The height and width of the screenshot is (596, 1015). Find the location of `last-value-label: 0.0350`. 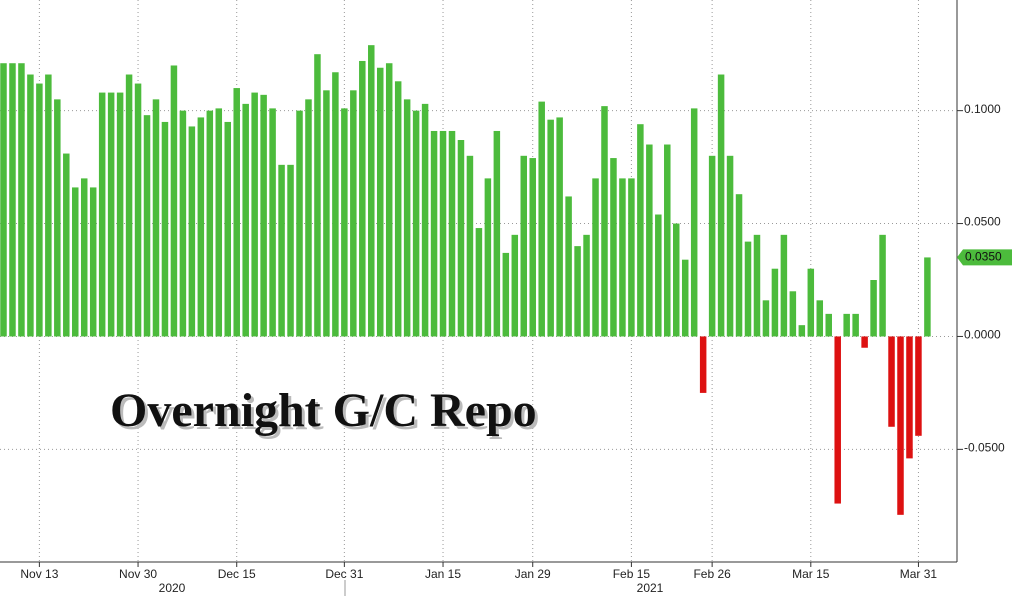

last-value-label: 0.0350 is located at coordinates (983, 257).